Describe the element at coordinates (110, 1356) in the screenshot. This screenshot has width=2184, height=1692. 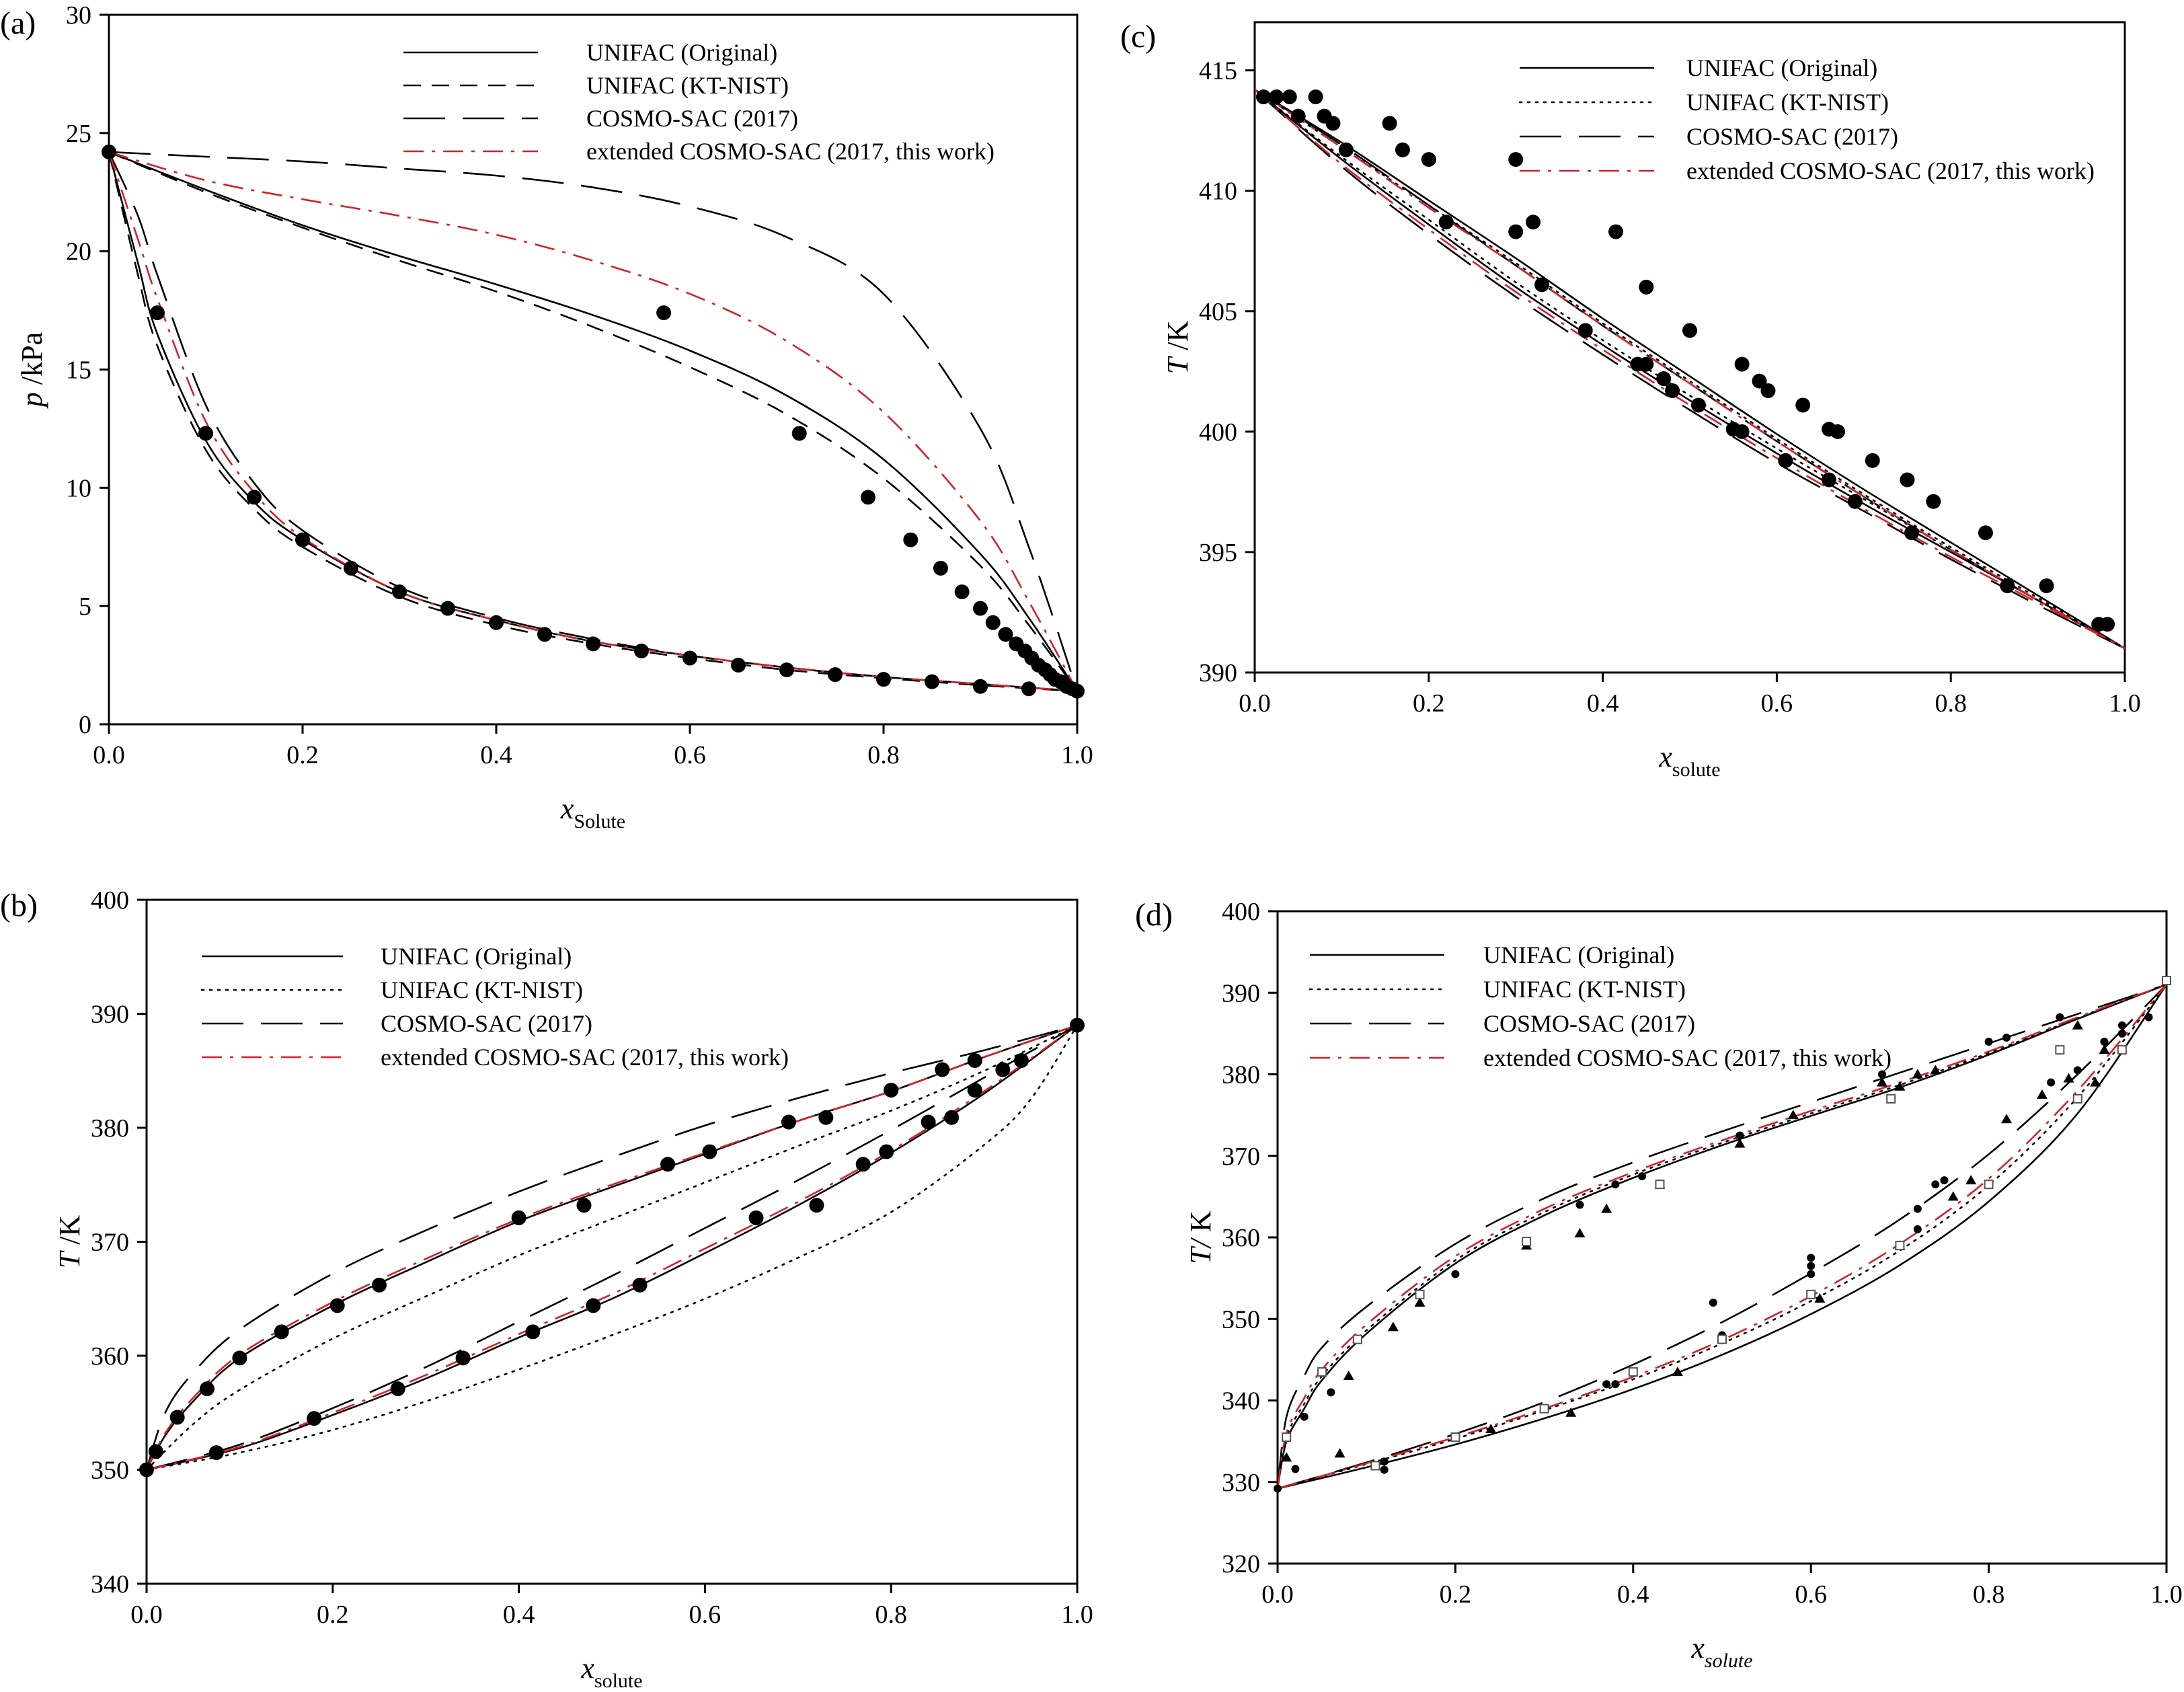
I see `y-tick-label: 360` at that location.